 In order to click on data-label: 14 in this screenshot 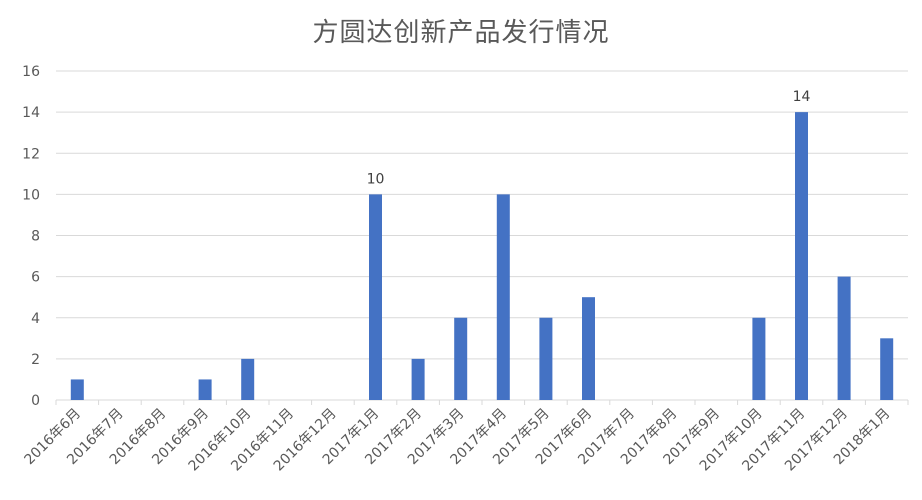, I will do `click(802, 97)`.